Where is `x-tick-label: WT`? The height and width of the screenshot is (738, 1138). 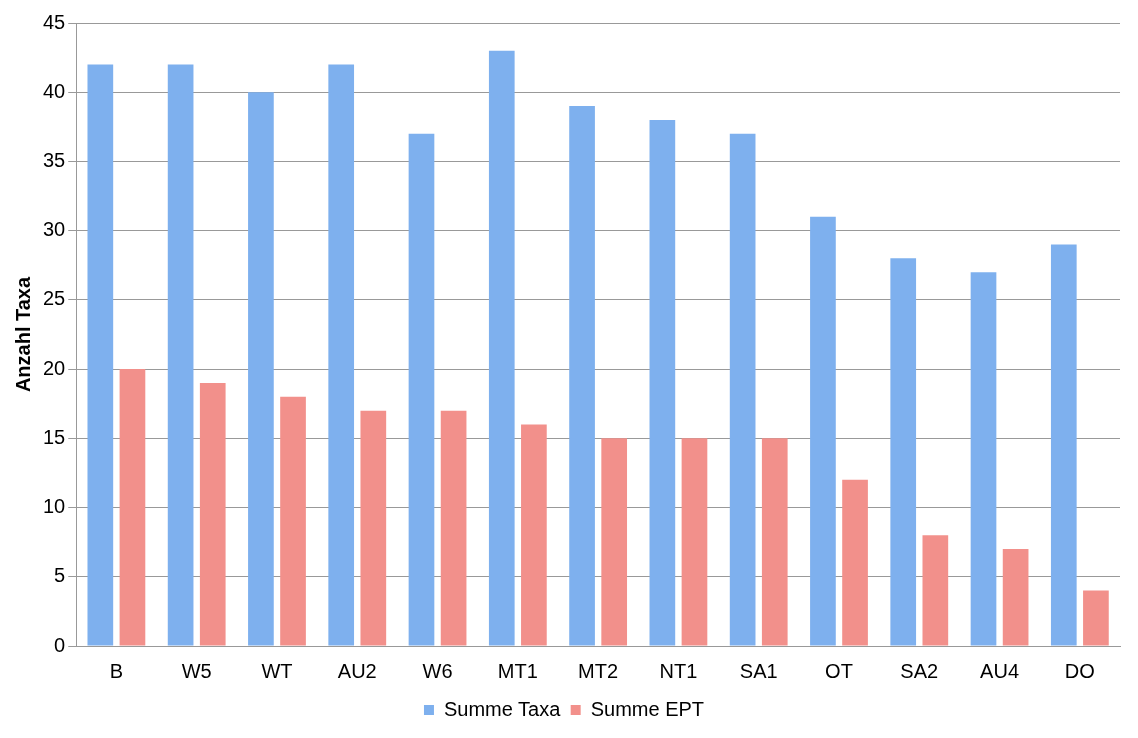
x-tick-label: WT is located at coordinates (277, 670).